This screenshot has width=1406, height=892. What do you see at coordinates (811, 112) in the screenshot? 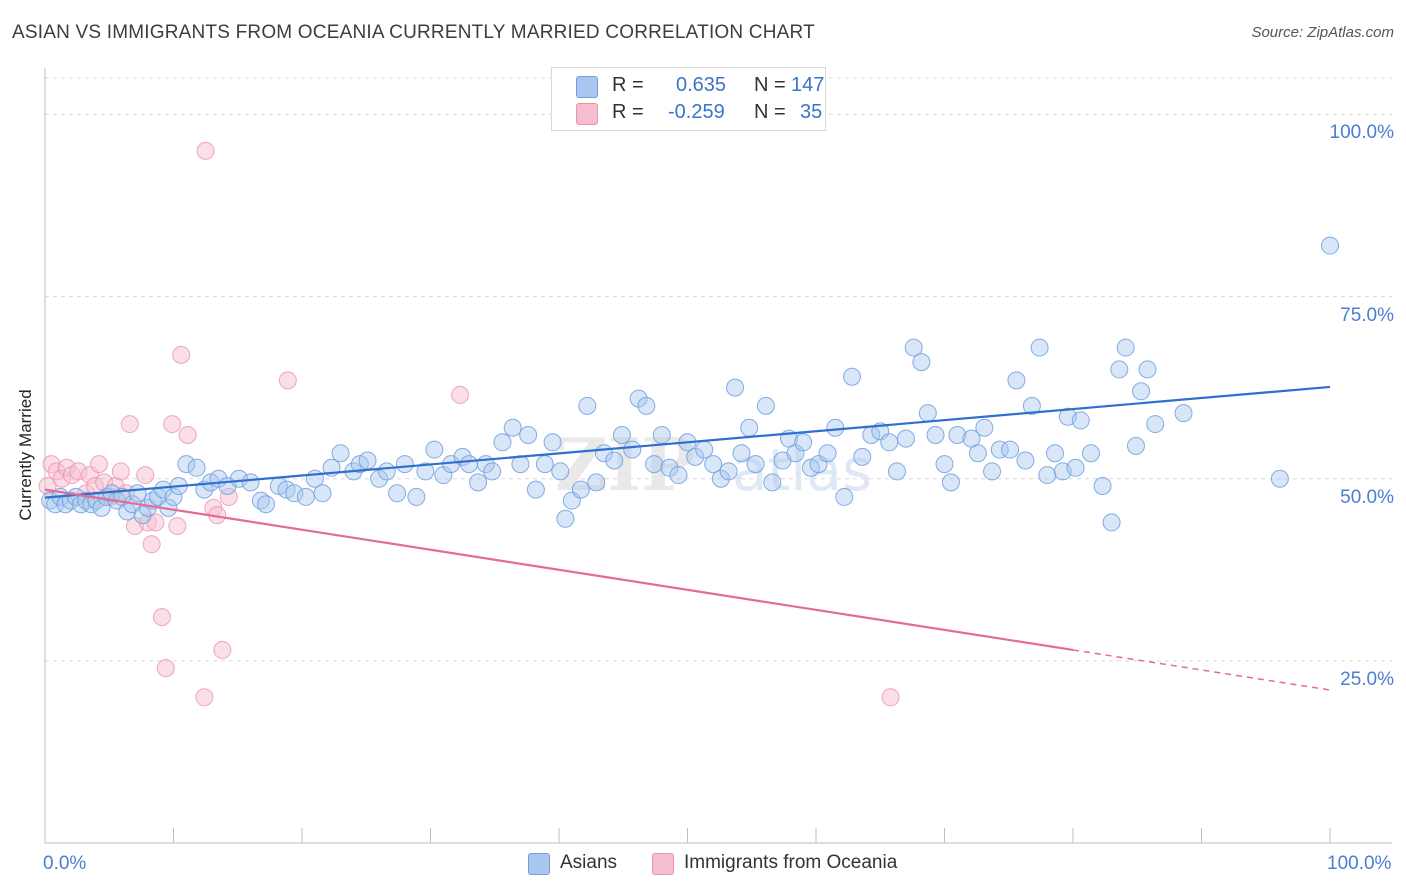
I see `n-value: 35` at bounding box center [811, 112].